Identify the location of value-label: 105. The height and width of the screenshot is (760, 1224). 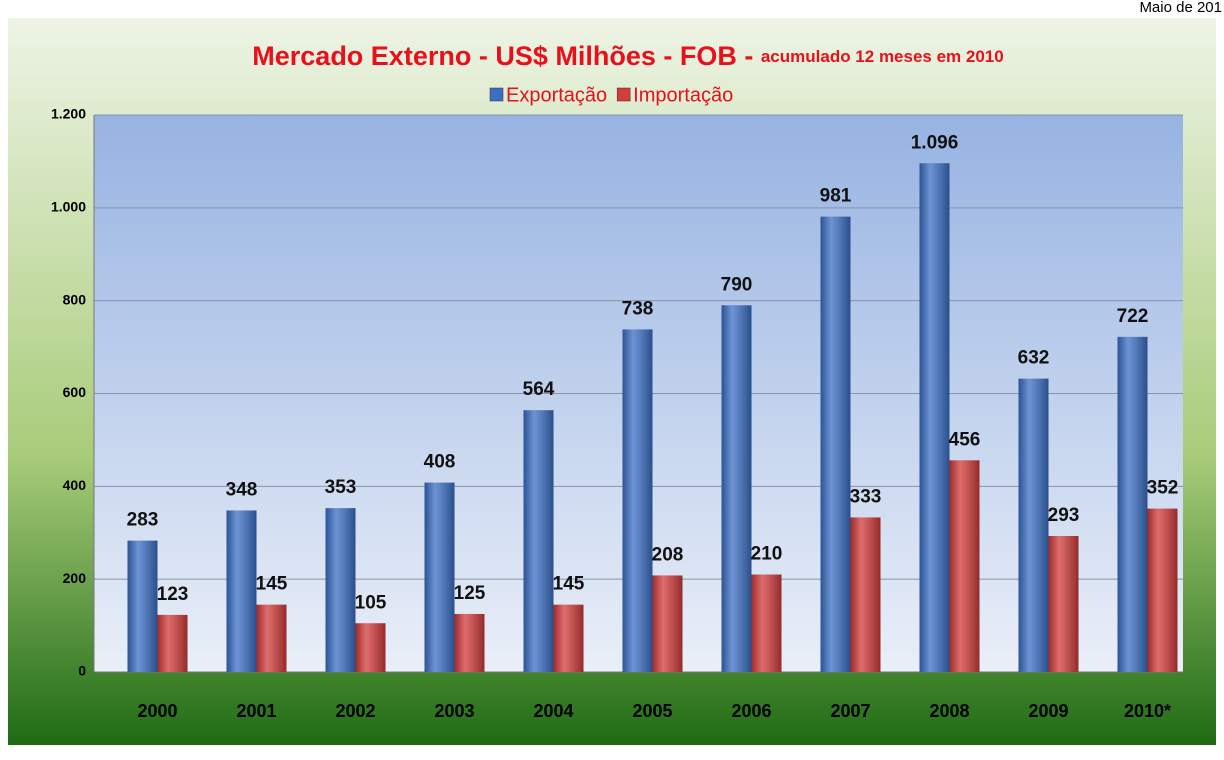
(371, 602).